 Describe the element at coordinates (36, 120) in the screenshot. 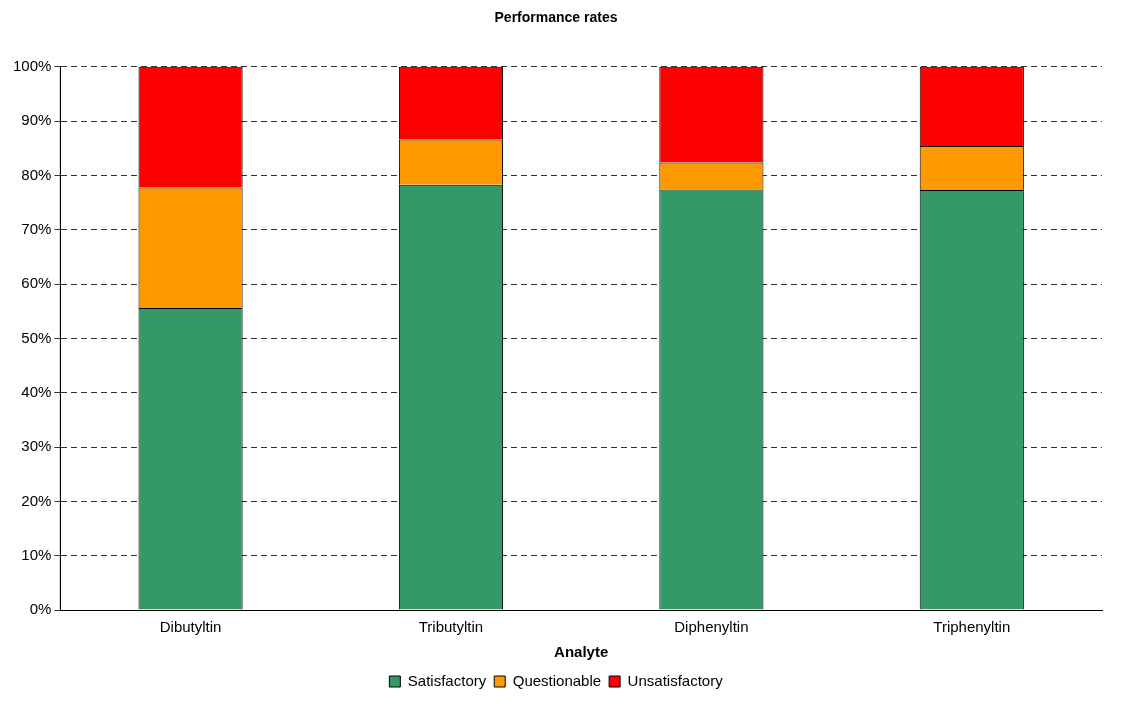

I see `y-tick-label: 90%` at that location.